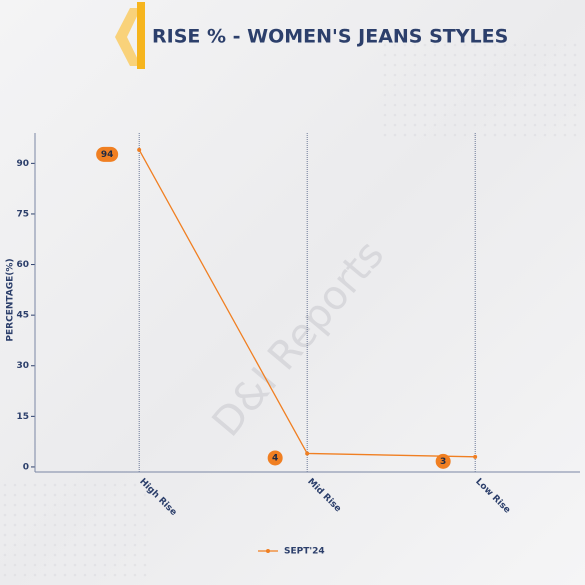 This screenshot has width=585, height=585. I want to click on y-tick-label: 15, so click(22, 417).